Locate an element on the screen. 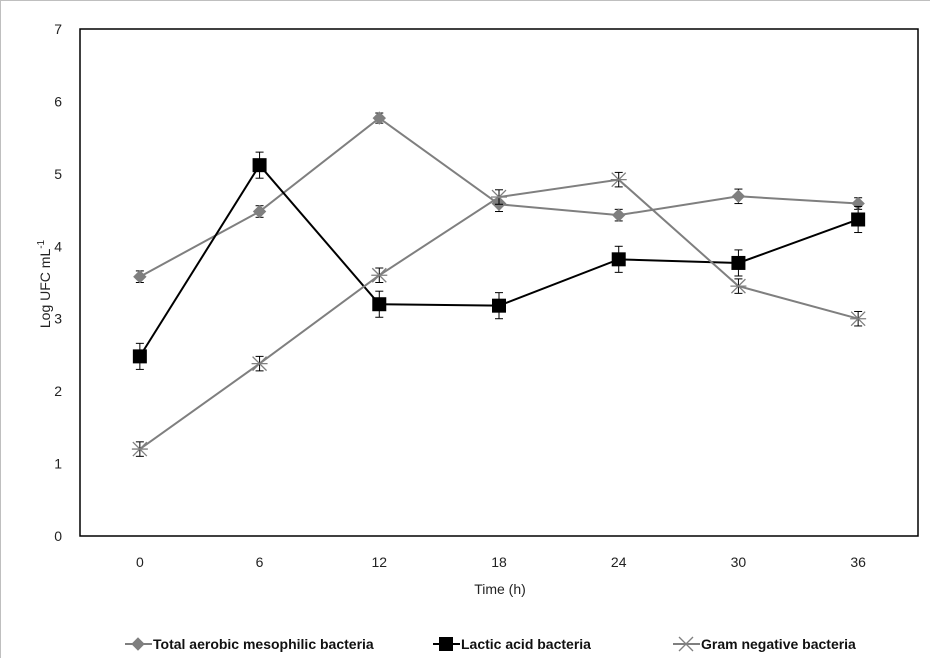 The width and height of the screenshot is (932, 660). x-tick-label: 18 is located at coordinates (499, 562).